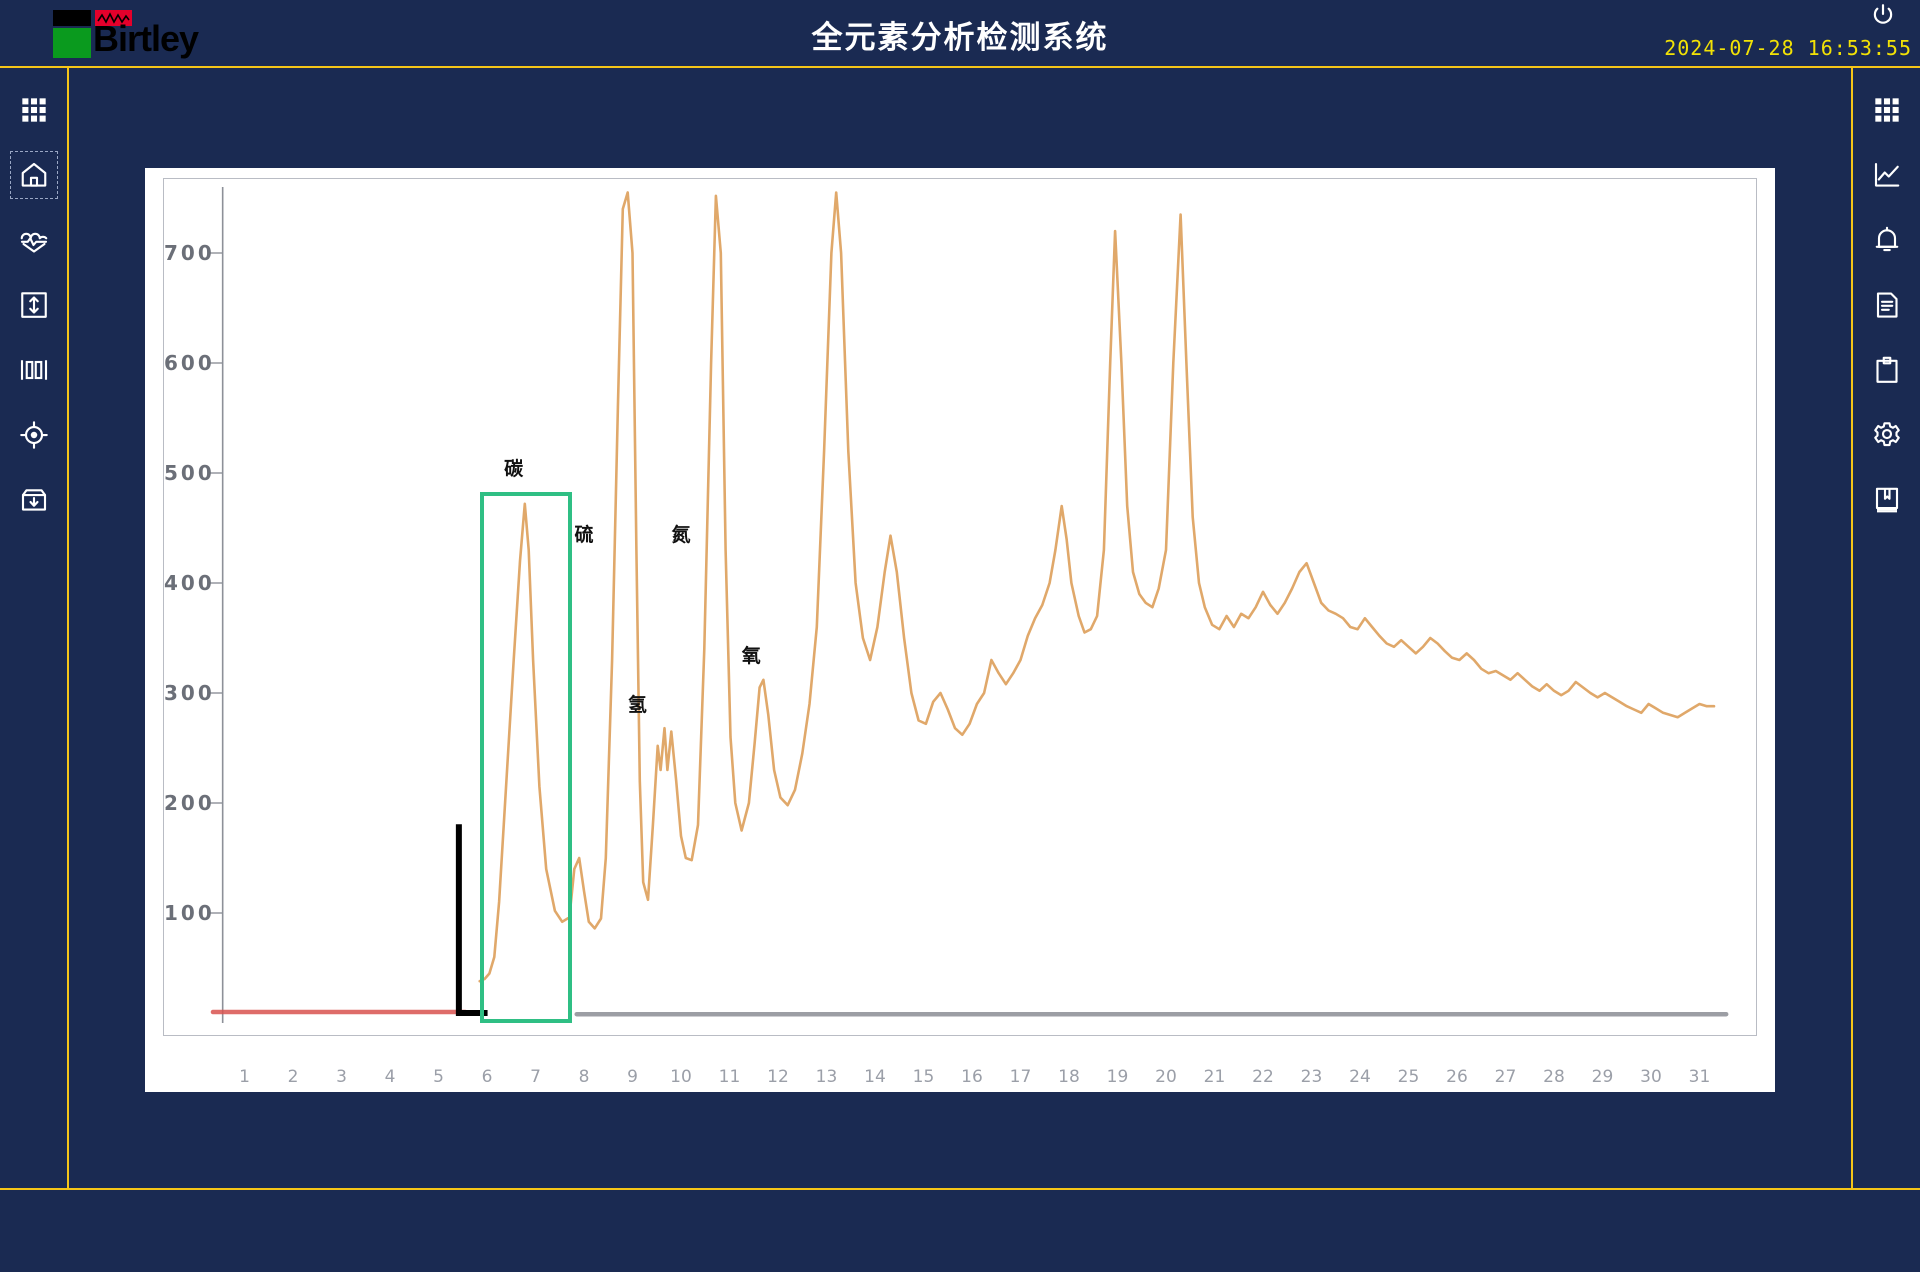  Describe the element at coordinates (1788, 48) in the screenshot. I see `datetime-clock: 2024-07-28 16:53:55` at that location.